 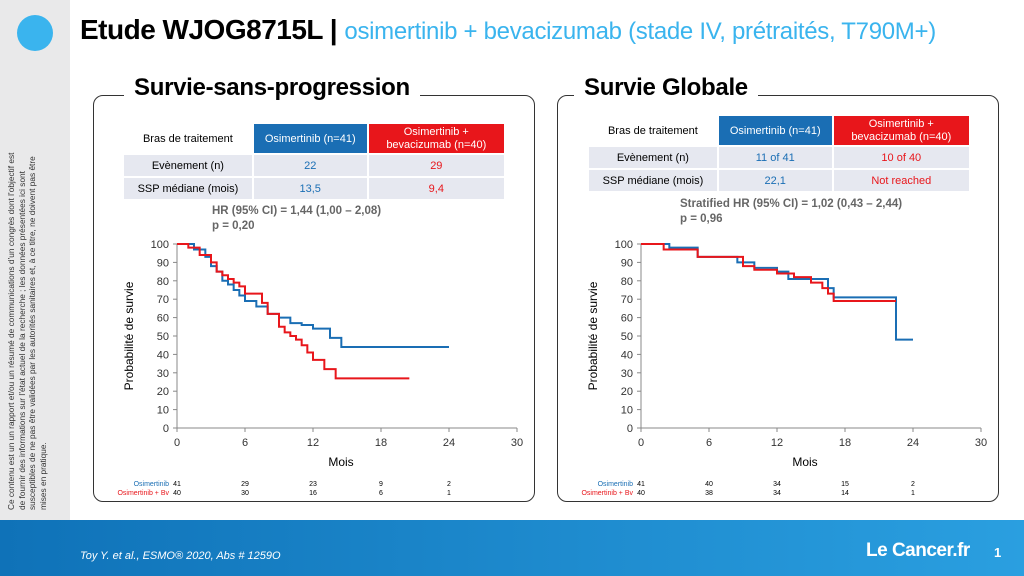 What do you see at coordinates (188, 138) in the screenshot?
I see `pfs-table-header-arm: Bras de traitement` at bounding box center [188, 138].